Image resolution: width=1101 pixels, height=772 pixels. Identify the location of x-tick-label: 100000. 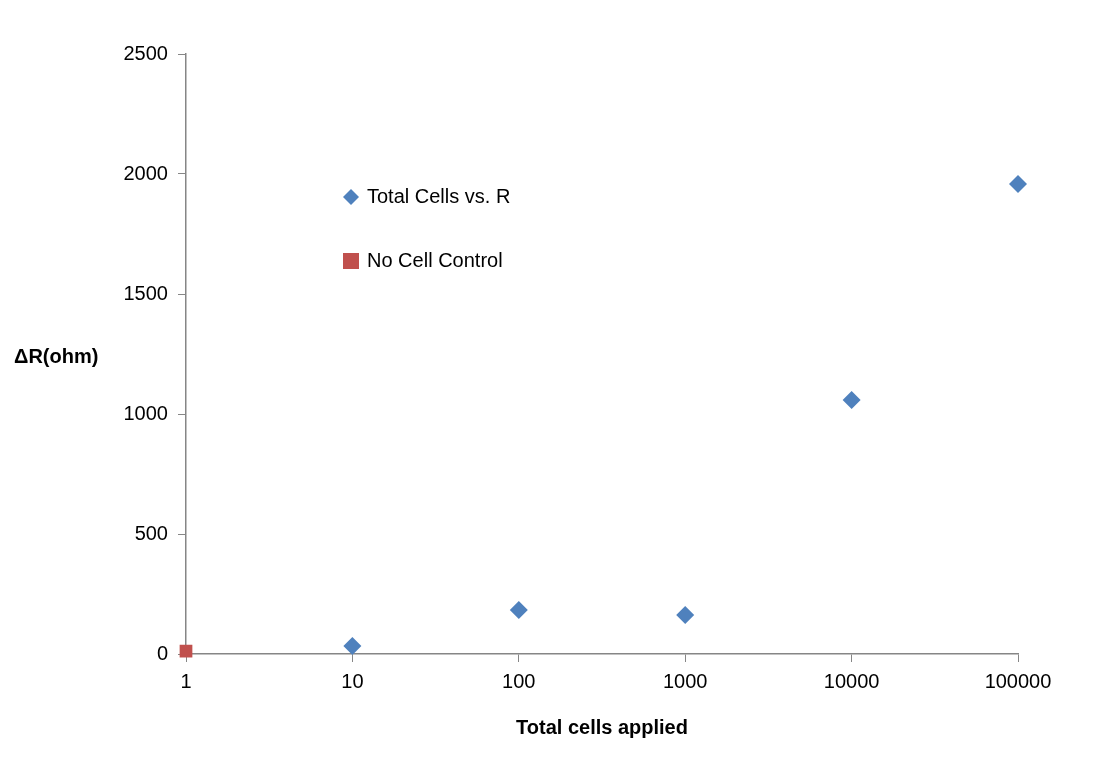
(1018, 680).